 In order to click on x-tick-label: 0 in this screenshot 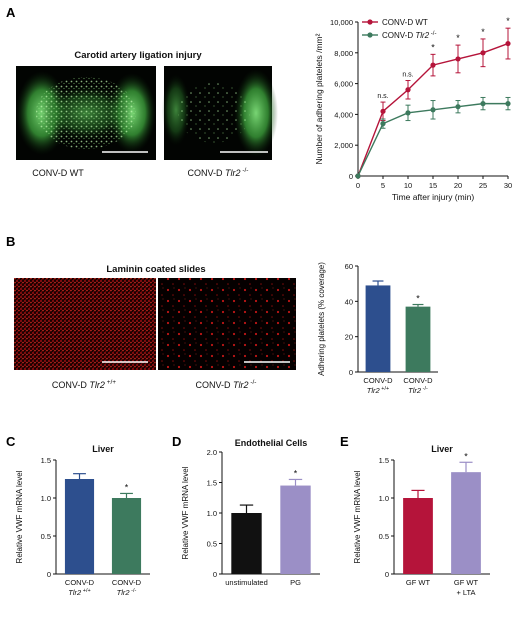, I will do `click(358, 185)`.